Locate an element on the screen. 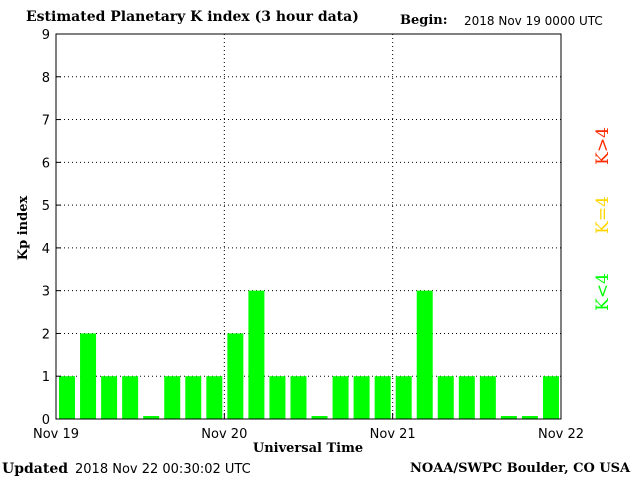  updated-value: 2018 Nov 22 00:30:02 UTC is located at coordinates (163, 469).